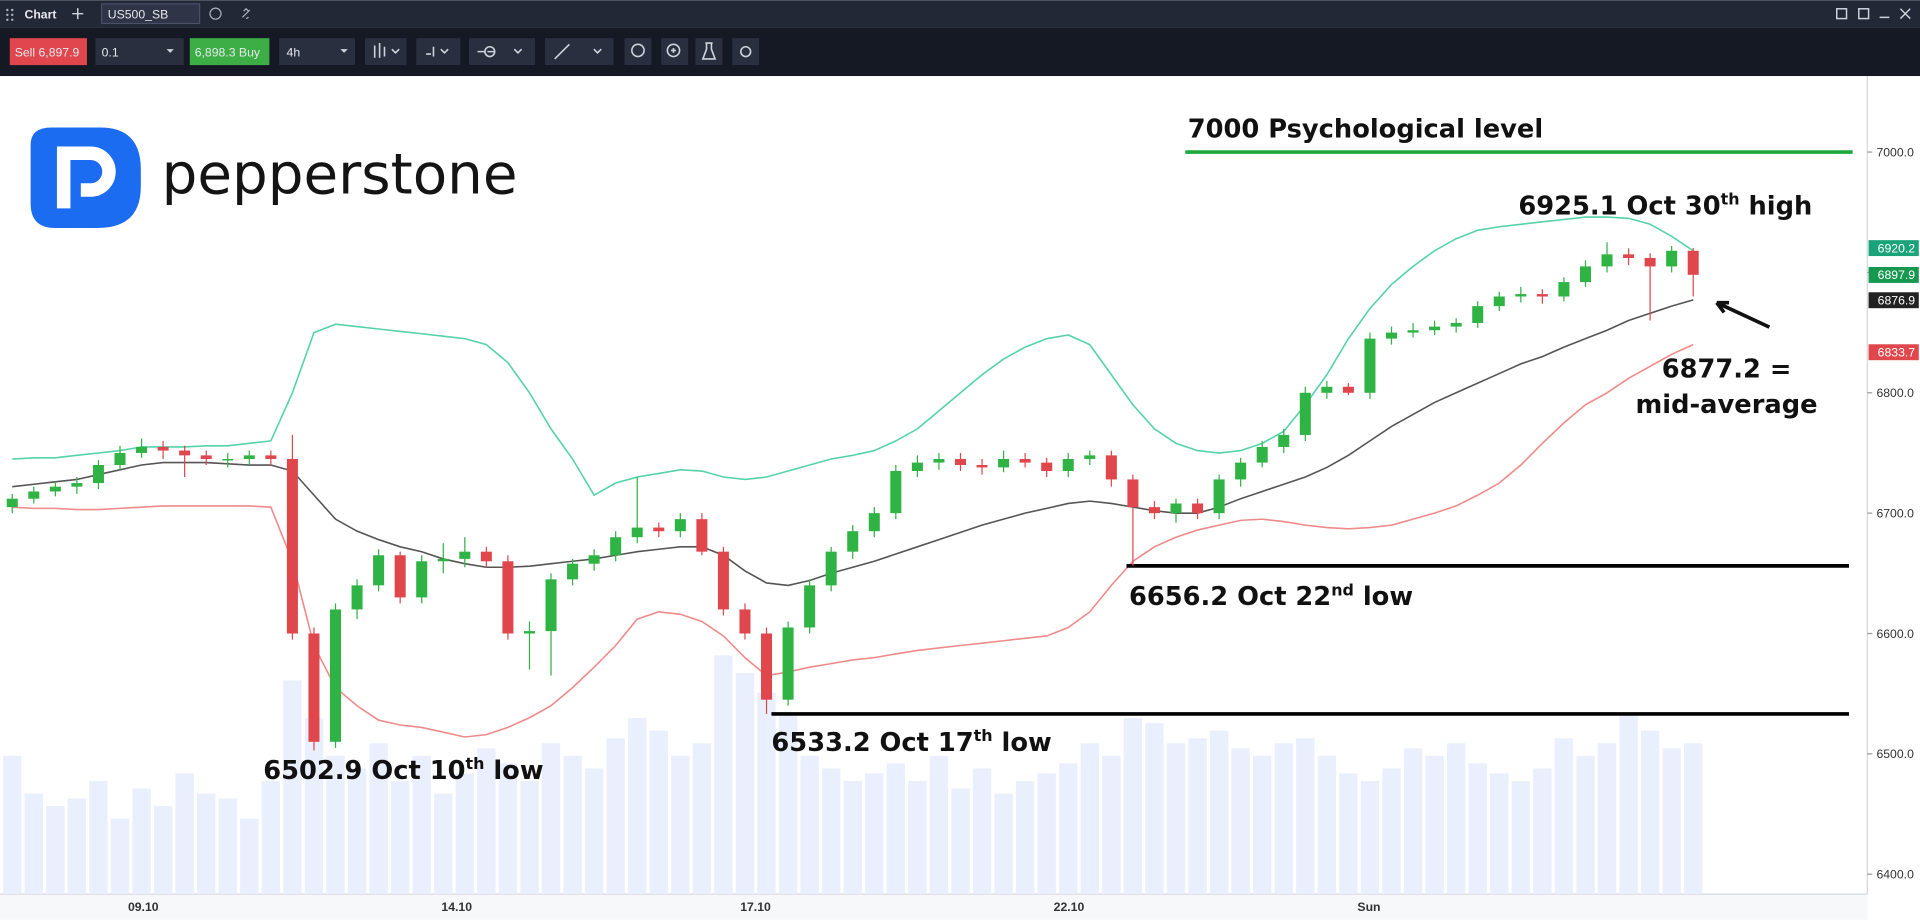 The image size is (1920, 920). What do you see at coordinates (1365, 129) in the screenshot?
I see `annotation: 7000 Psychological level` at bounding box center [1365, 129].